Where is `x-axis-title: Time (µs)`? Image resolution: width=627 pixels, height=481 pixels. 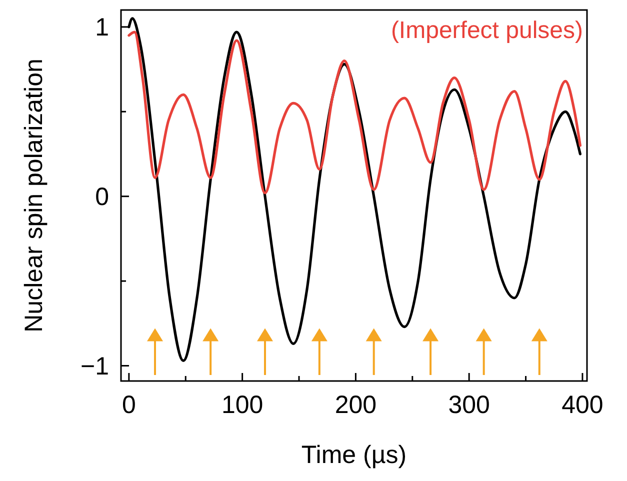
x-axis-title: Time (µs) is located at coordinates (354, 455).